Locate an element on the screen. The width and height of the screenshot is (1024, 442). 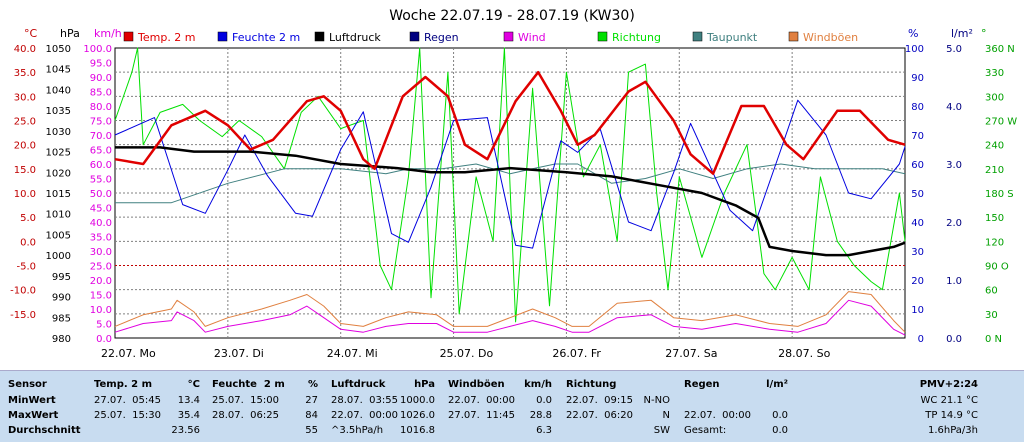
axis-header-celsius: °C is located at coordinates (31, 33).